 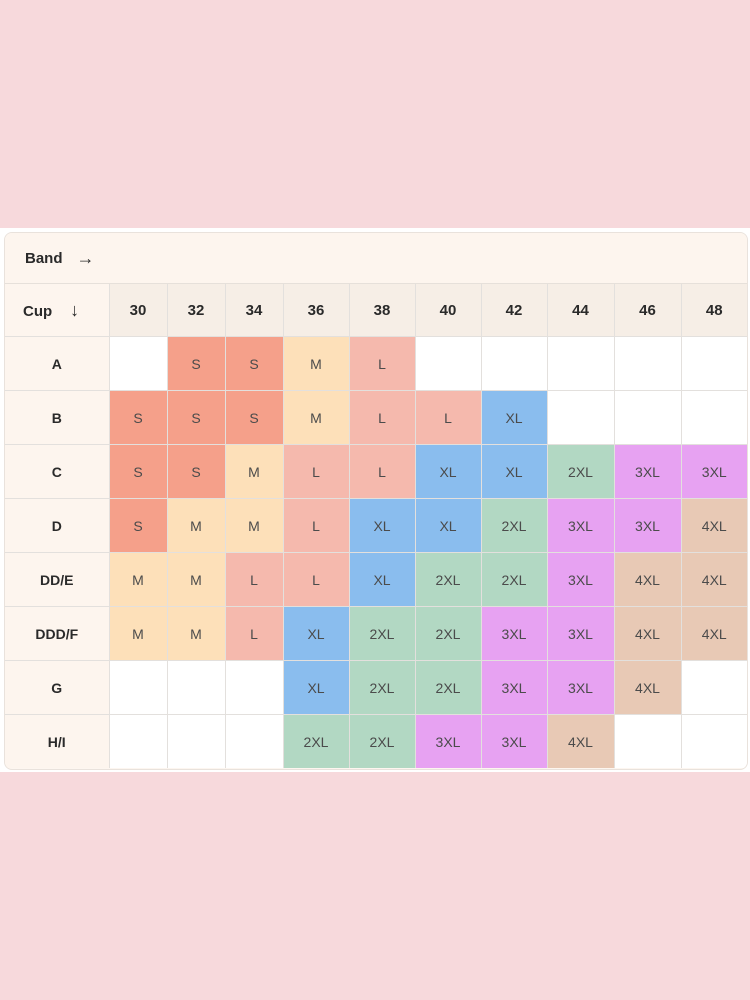 I want to click on band-size-row: Cup ↓ 30 32 34 36 38 40 42 44 46 48, so click(x=376, y=310).